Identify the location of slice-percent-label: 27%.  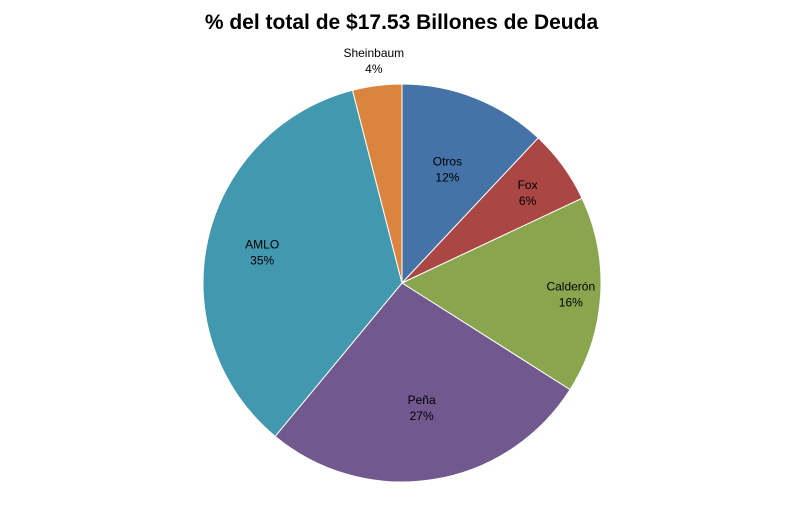
(422, 416).